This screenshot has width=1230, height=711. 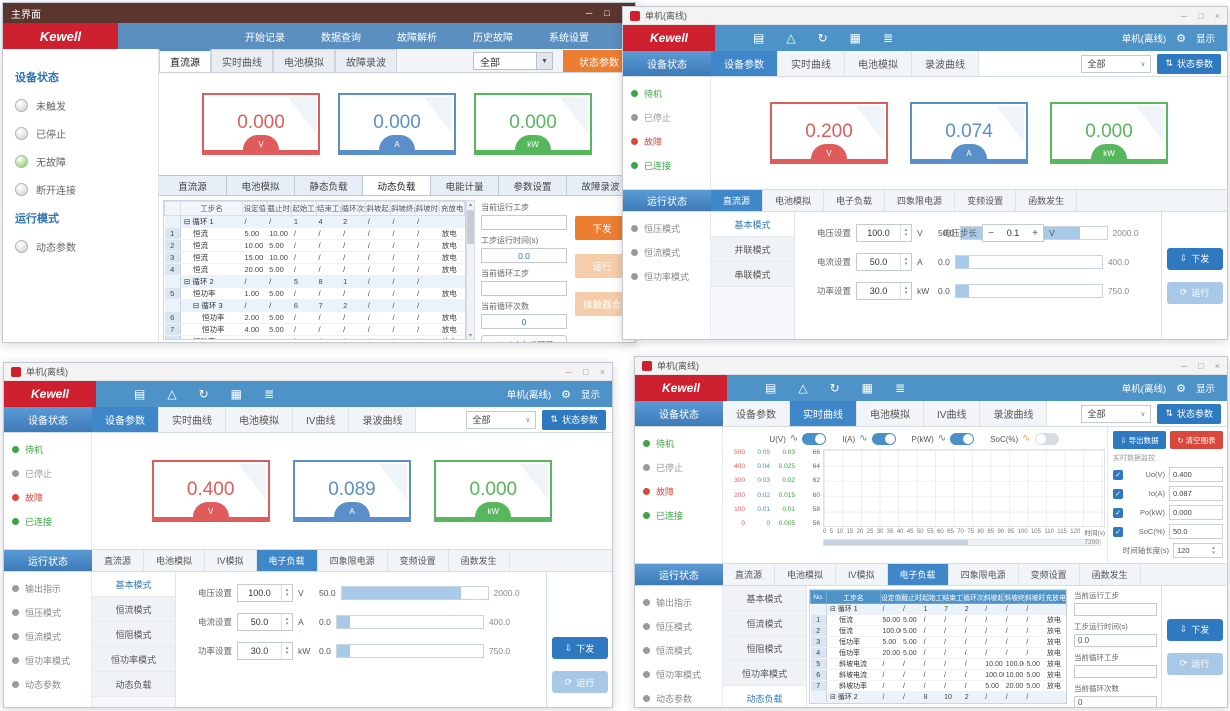 What do you see at coordinates (569, 38) in the screenshot?
I see `menu-item: 系统设置` at bounding box center [569, 38].